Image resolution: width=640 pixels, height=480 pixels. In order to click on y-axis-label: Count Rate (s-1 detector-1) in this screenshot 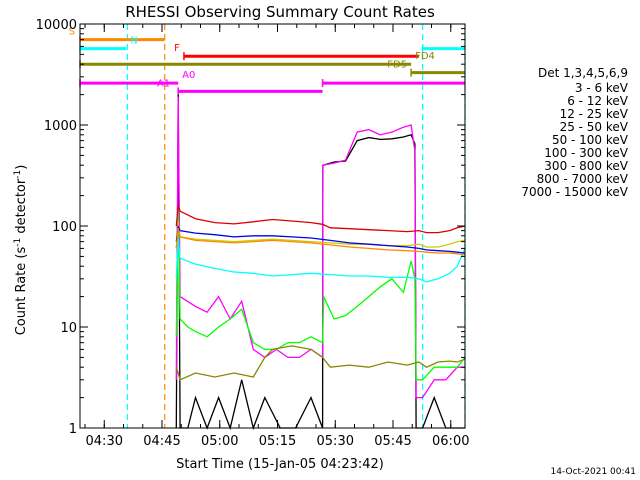, I will do `click(21, 250)`.